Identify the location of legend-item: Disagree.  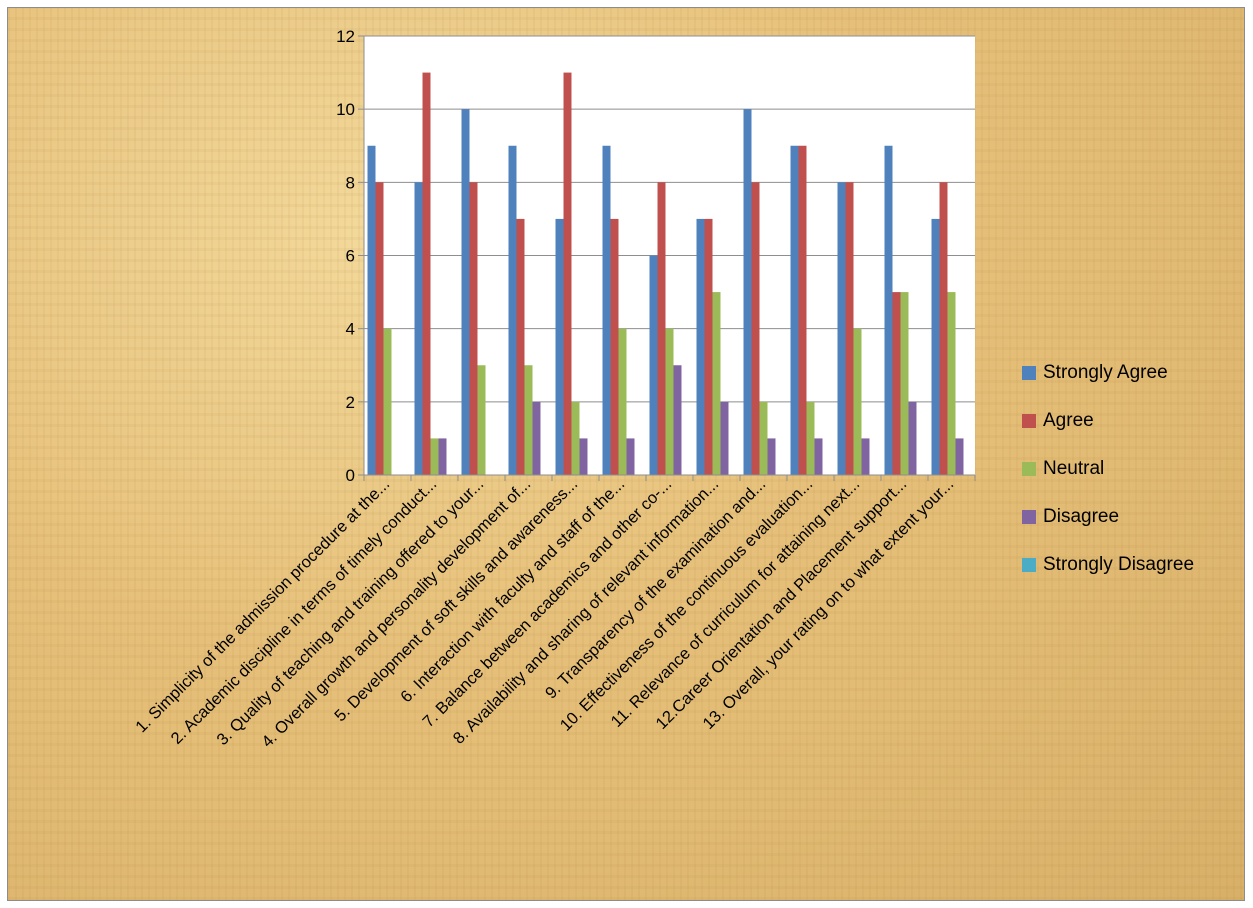
(1108, 517).